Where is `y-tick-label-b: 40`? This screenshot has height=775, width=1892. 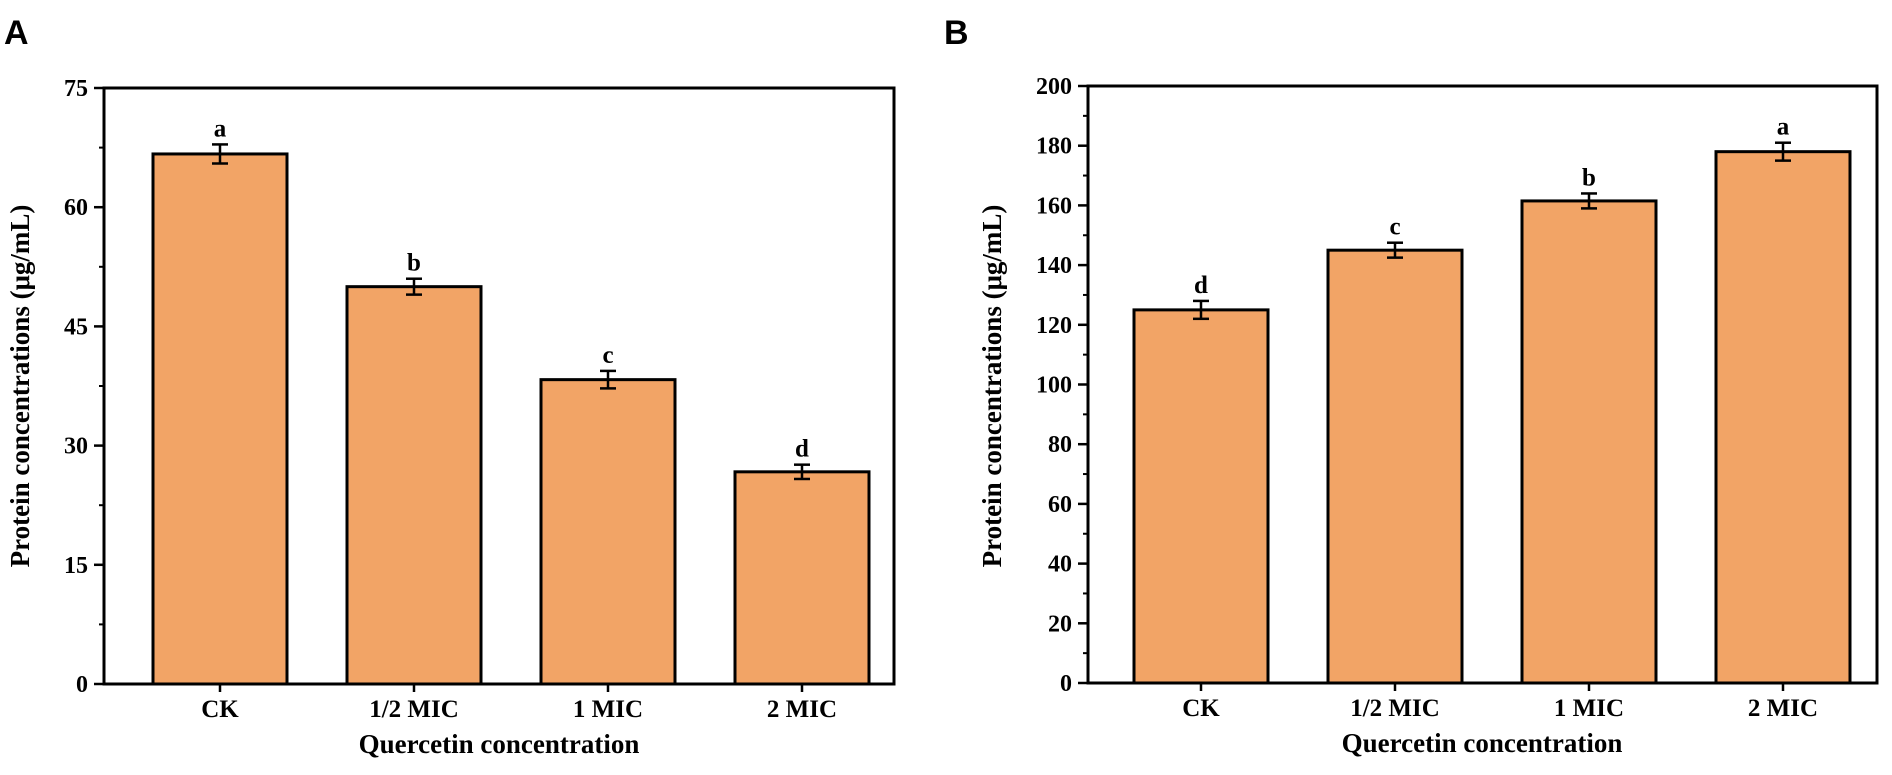
y-tick-label-b: 40 is located at coordinates (1060, 565).